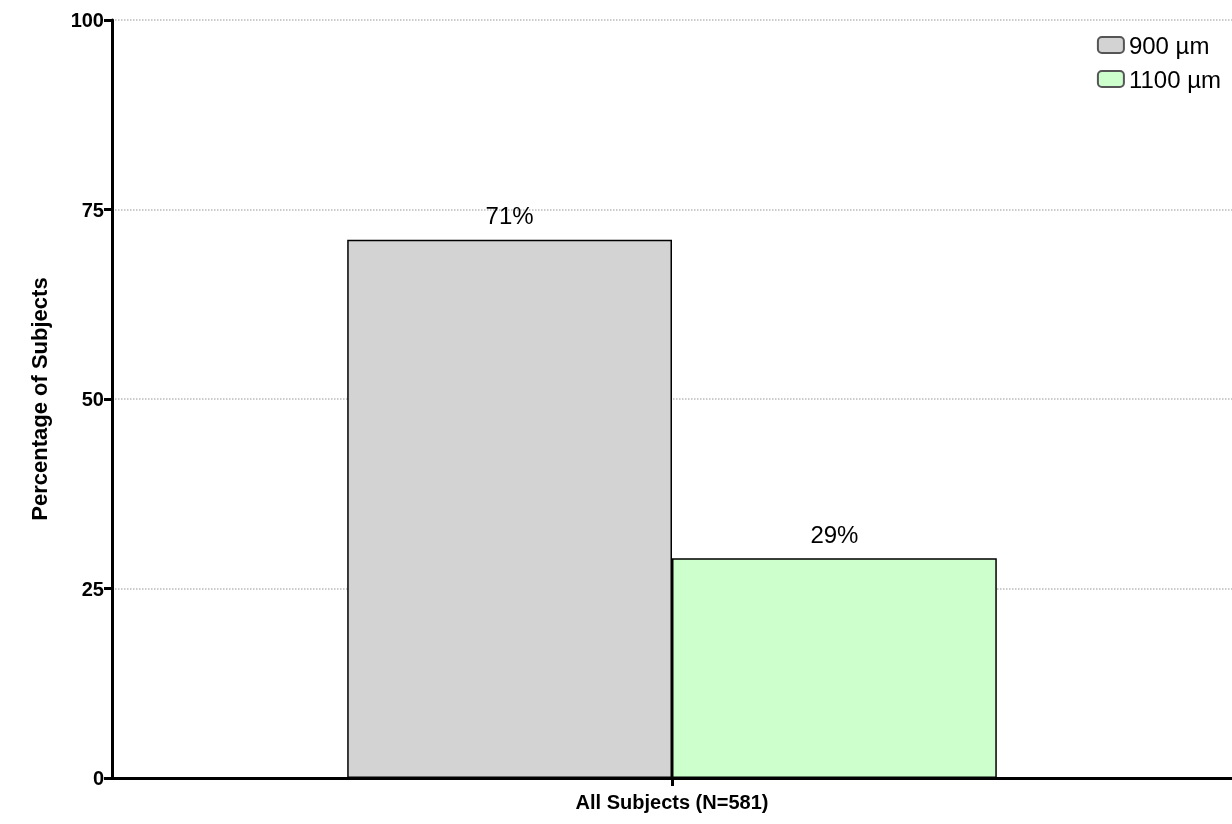 The image size is (1232, 824). I want to click on data-label: 71%, so click(509, 216).